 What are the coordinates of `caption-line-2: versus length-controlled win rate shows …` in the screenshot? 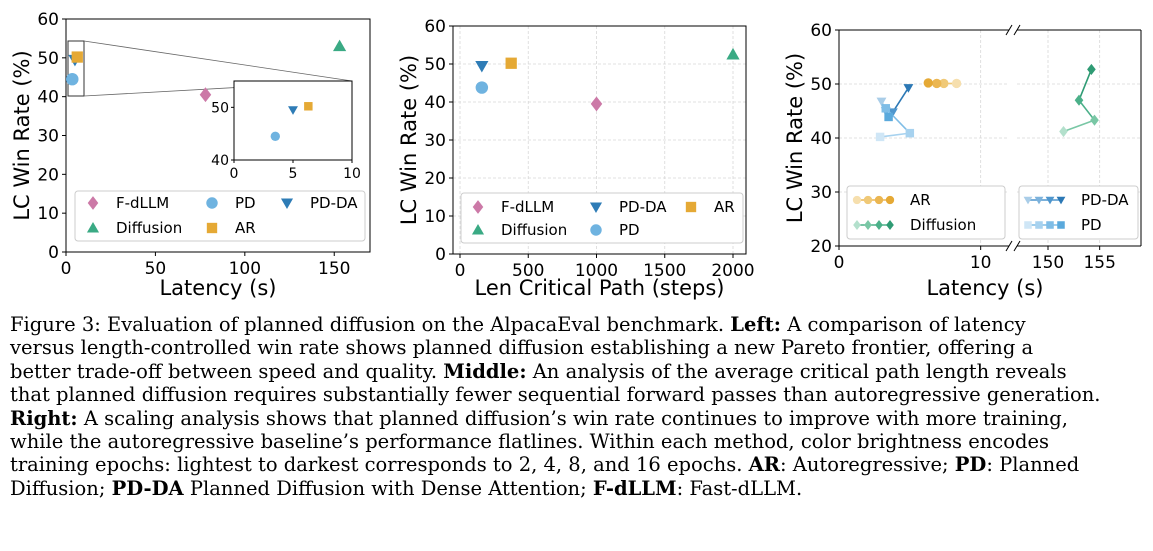 It's located at (522, 348).